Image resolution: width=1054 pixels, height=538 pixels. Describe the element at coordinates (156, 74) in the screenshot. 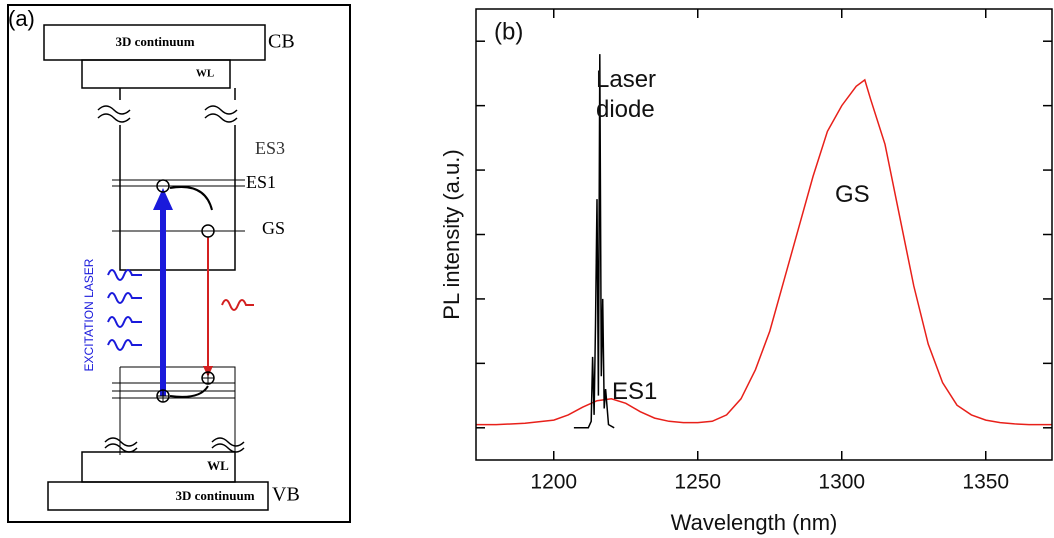

I see `cb-wl-box` at that location.